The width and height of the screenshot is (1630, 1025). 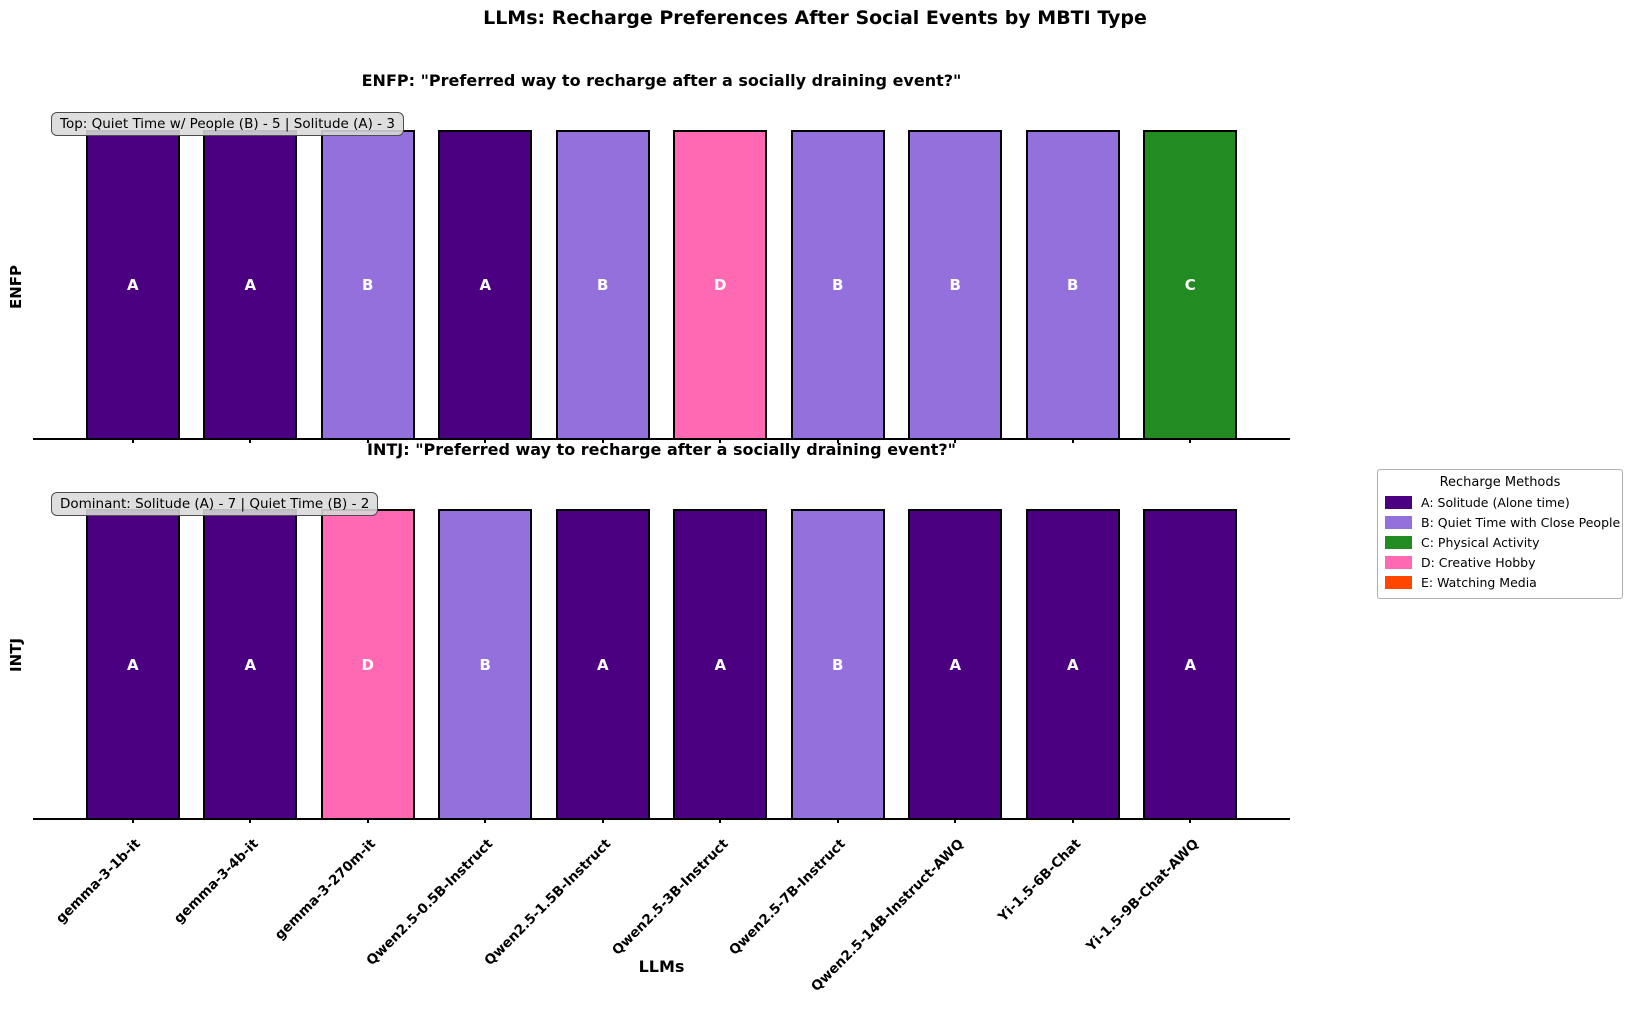 I want to click on legend-swatch-E, so click(x=1398, y=582).